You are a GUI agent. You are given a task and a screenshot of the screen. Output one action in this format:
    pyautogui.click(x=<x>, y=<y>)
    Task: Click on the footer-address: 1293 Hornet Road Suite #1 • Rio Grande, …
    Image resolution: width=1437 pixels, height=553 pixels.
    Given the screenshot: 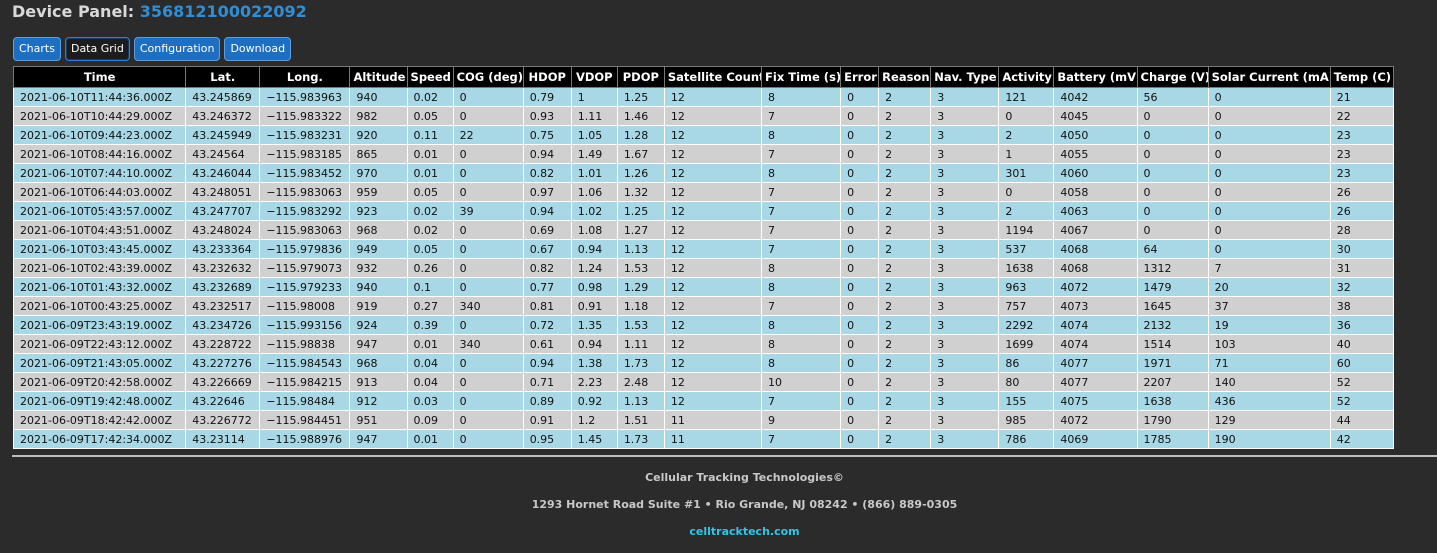 What is the action you would take?
    pyautogui.click(x=744, y=504)
    